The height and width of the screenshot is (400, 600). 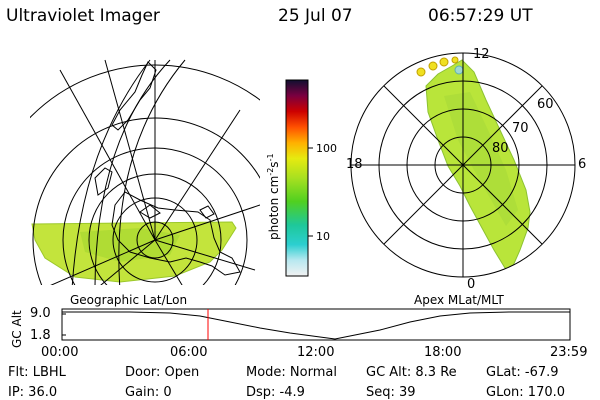 I want to click on dsp-status: Dsp: -4.9, so click(x=275, y=392).